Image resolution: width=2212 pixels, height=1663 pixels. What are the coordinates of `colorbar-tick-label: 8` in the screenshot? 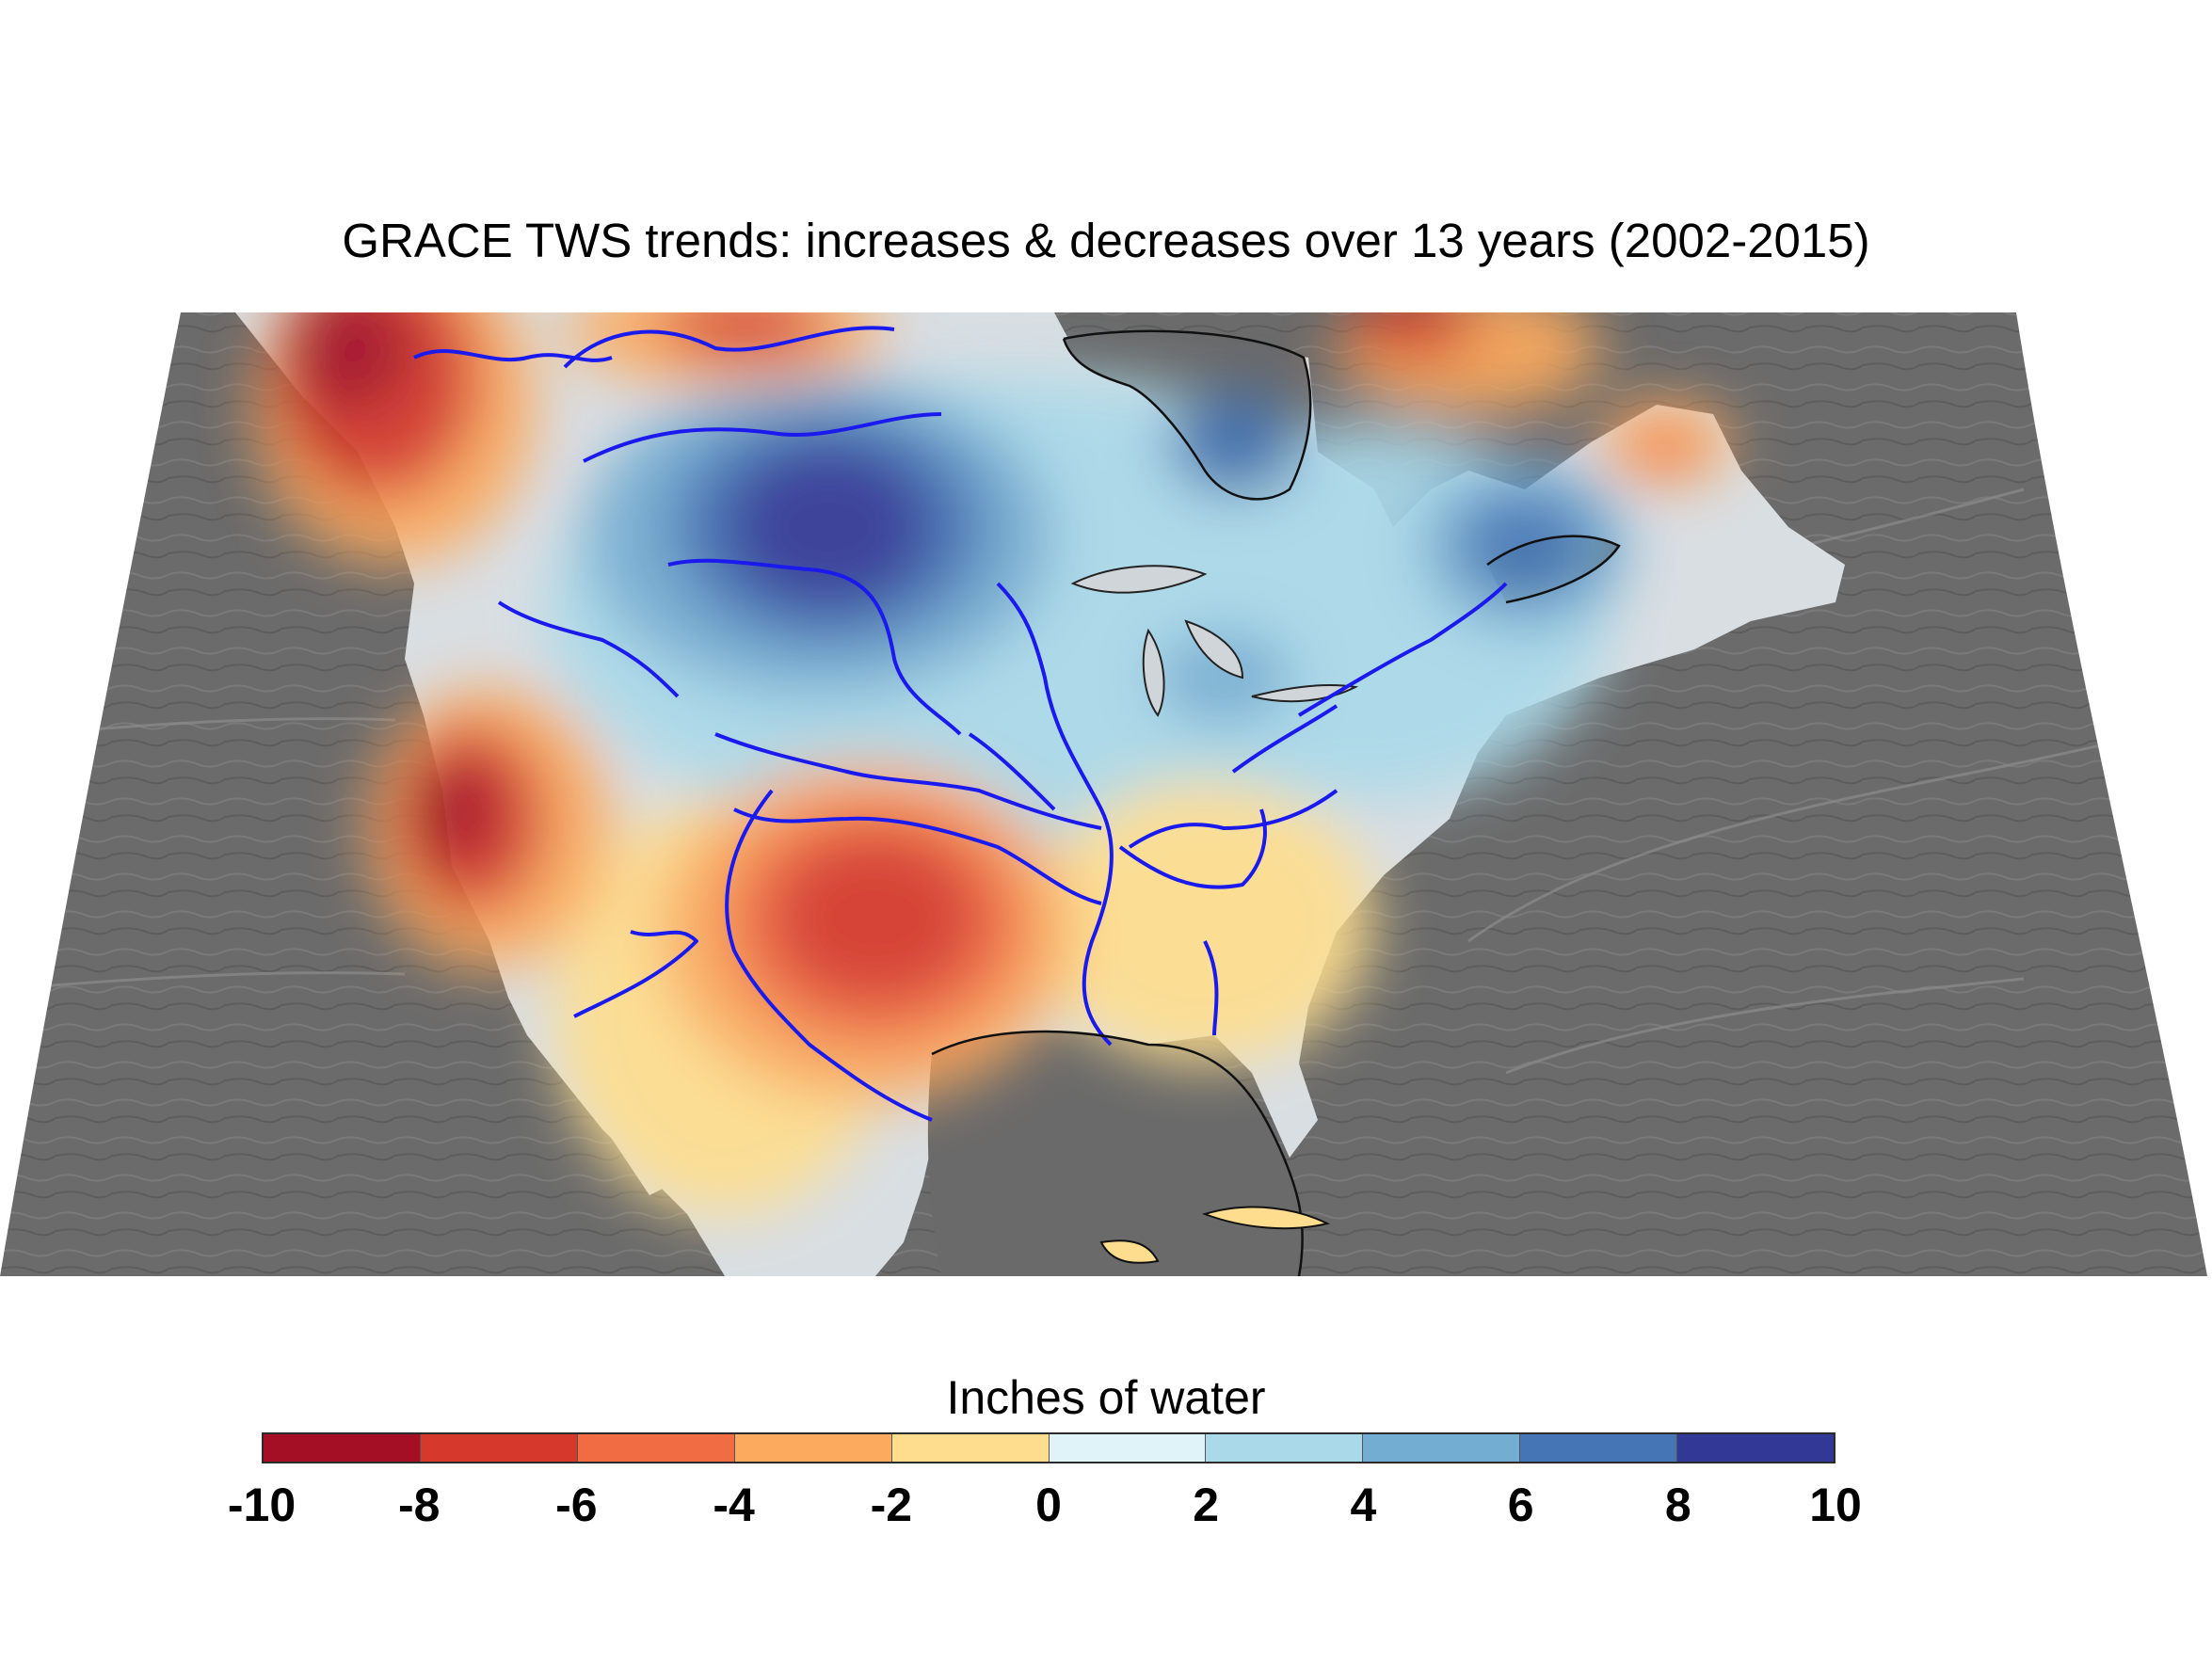 It's located at (1677, 1505).